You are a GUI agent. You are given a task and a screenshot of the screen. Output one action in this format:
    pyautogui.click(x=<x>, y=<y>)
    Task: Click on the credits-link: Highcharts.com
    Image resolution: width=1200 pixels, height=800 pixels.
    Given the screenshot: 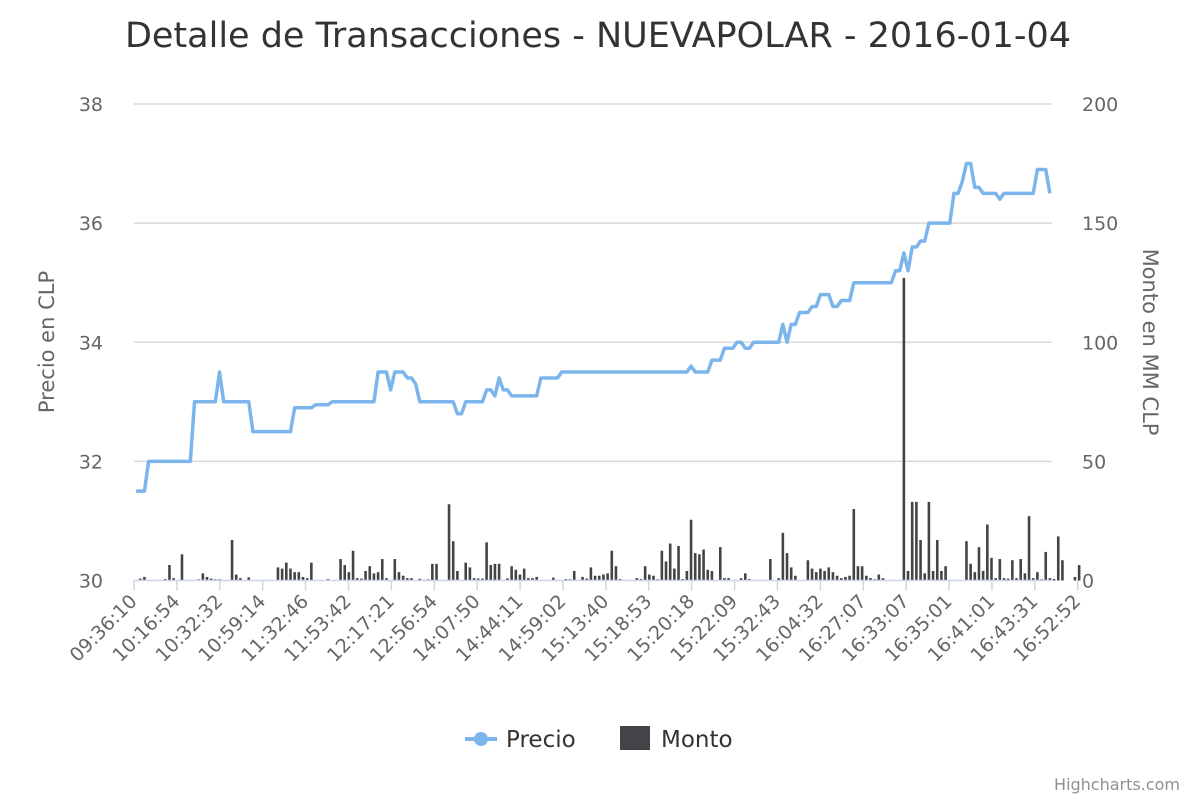 What is the action you would take?
    pyautogui.click(x=1117, y=784)
    